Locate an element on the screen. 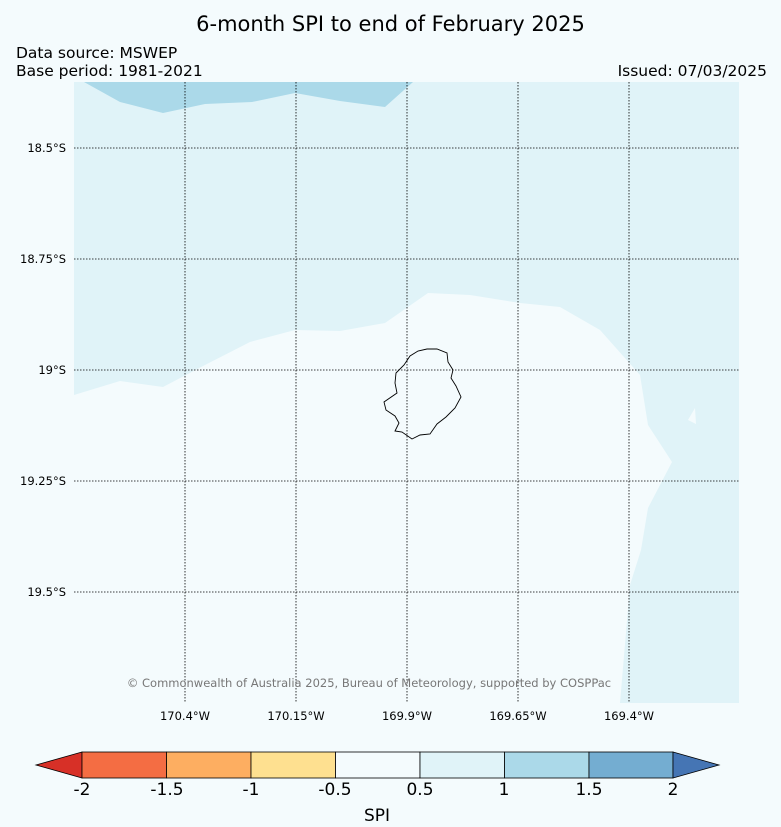  colorbar-tick: -2 is located at coordinates (82, 790).